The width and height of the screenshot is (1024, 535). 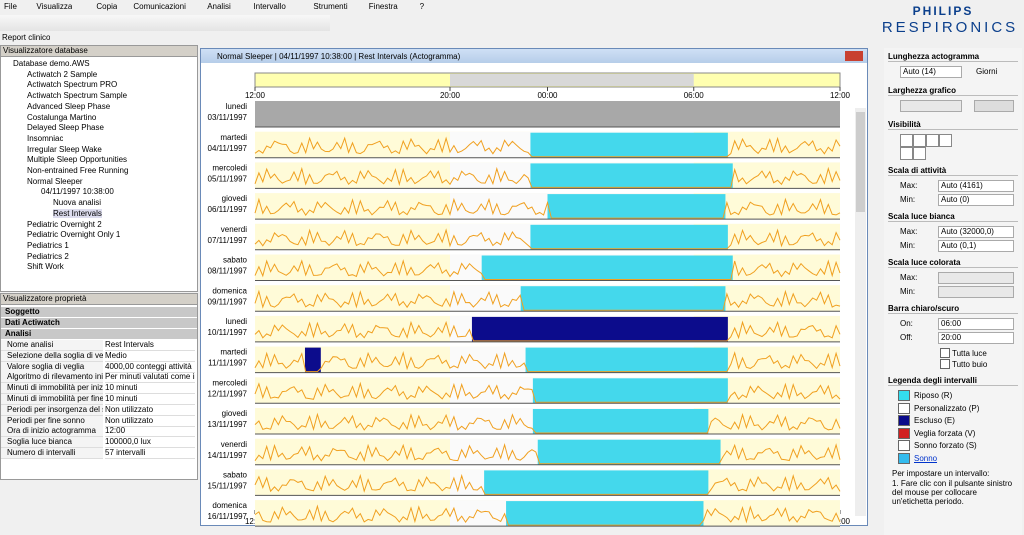 What do you see at coordinates (976, 246) in the screenshot?
I see `dropdown: Auto (0,1)` at bounding box center [976, 246].